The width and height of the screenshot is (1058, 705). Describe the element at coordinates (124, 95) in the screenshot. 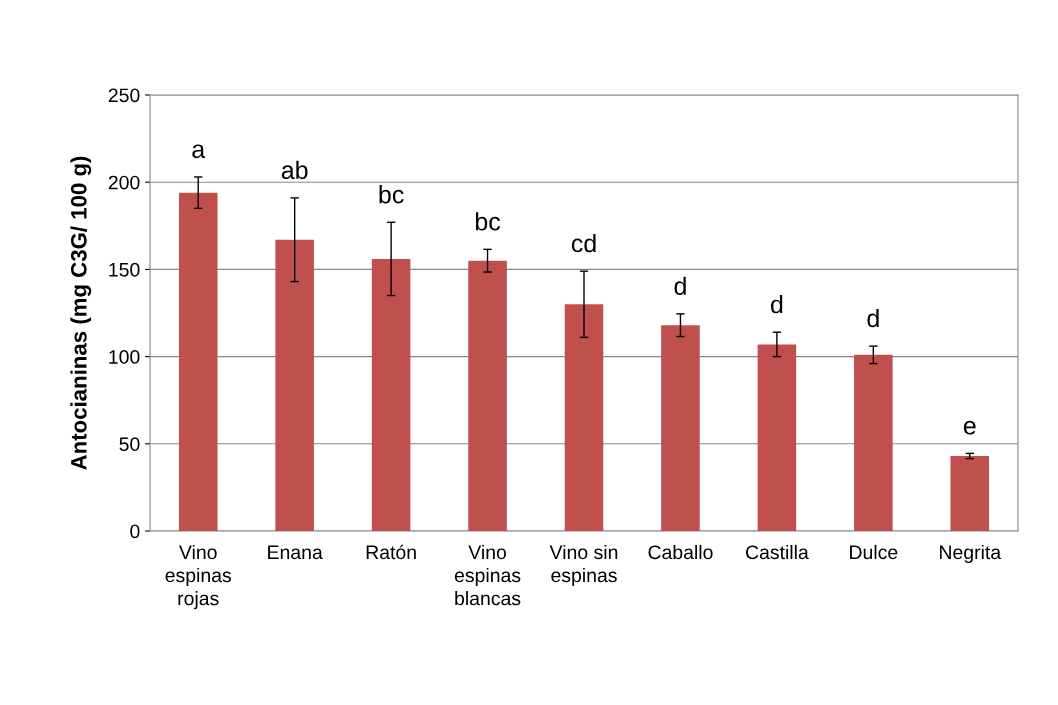

I see `y-tick-label: 250` at that location.